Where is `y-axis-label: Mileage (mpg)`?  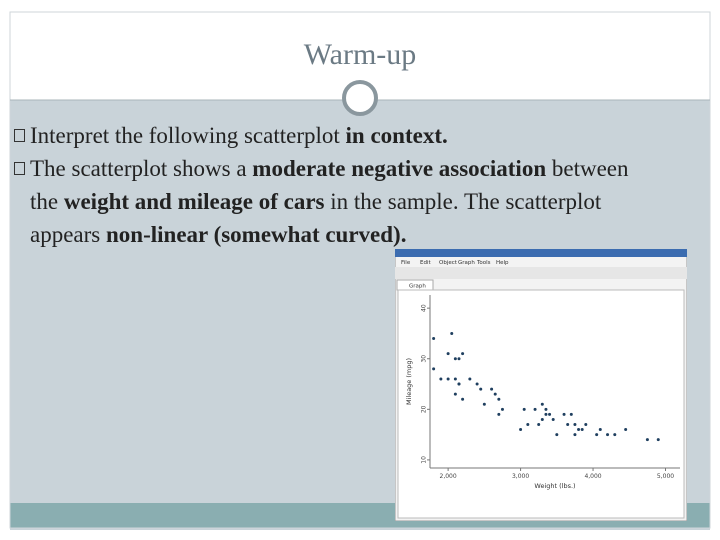
y-axis-label: Mileage (mpg) is located at coordinates (409, 381).